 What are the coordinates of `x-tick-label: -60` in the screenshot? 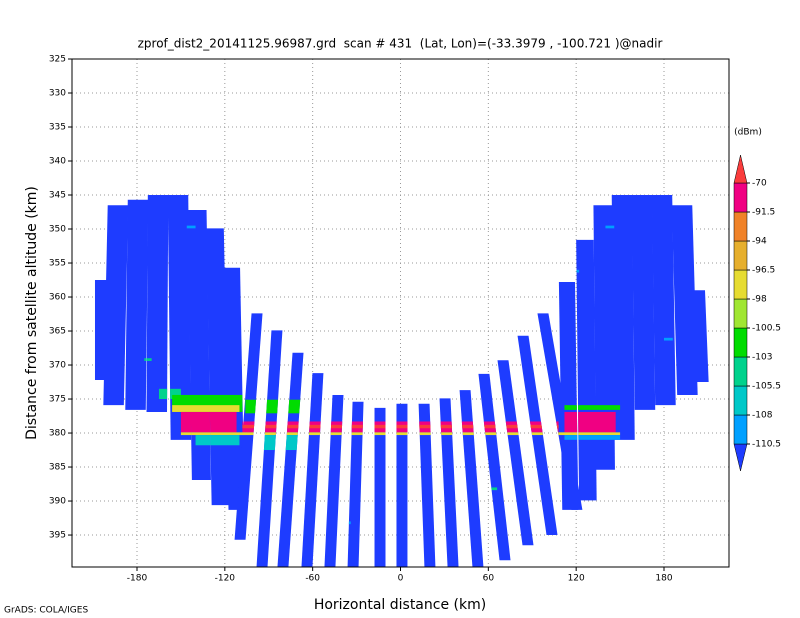 It's located at (312, 579).